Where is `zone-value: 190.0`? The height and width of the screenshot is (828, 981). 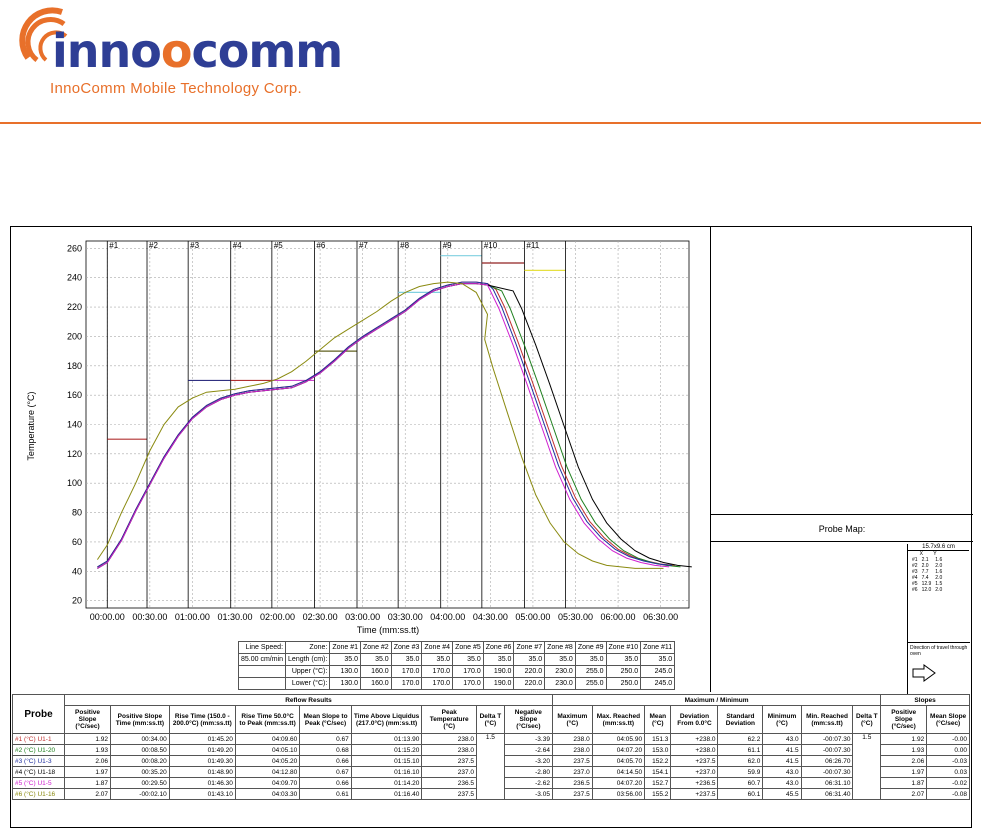 zone-value: 190.0 is located at coordinates (498, 683).